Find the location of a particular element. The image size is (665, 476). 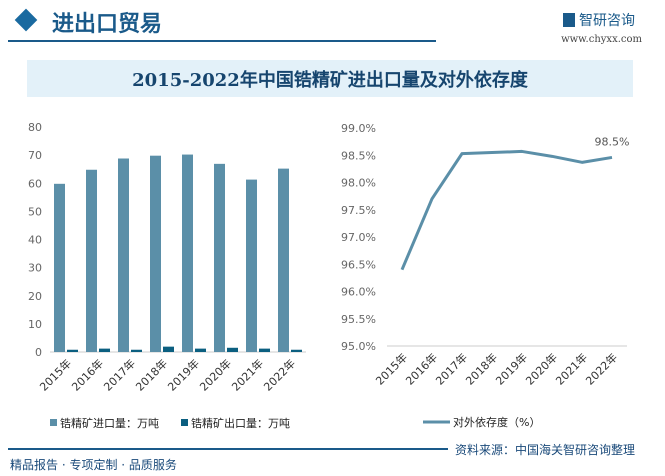

data-label: 98.5% is located at coordinates (612, 141).